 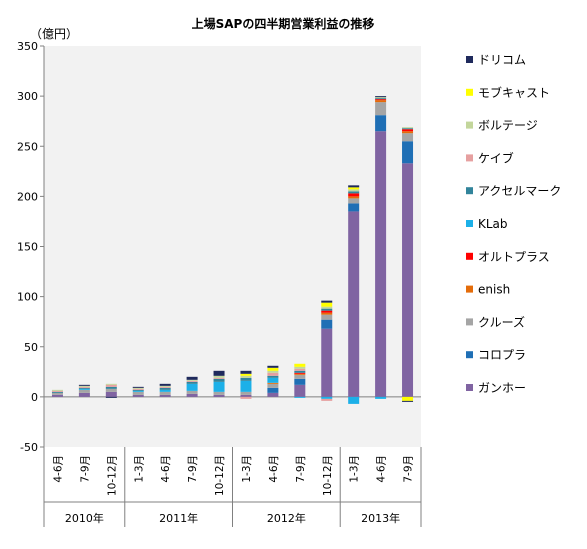 What do you see at coordinates (502, 388) in the screenshot?
I see `legend-label: ガンホー` at bounding box center [502, 388].